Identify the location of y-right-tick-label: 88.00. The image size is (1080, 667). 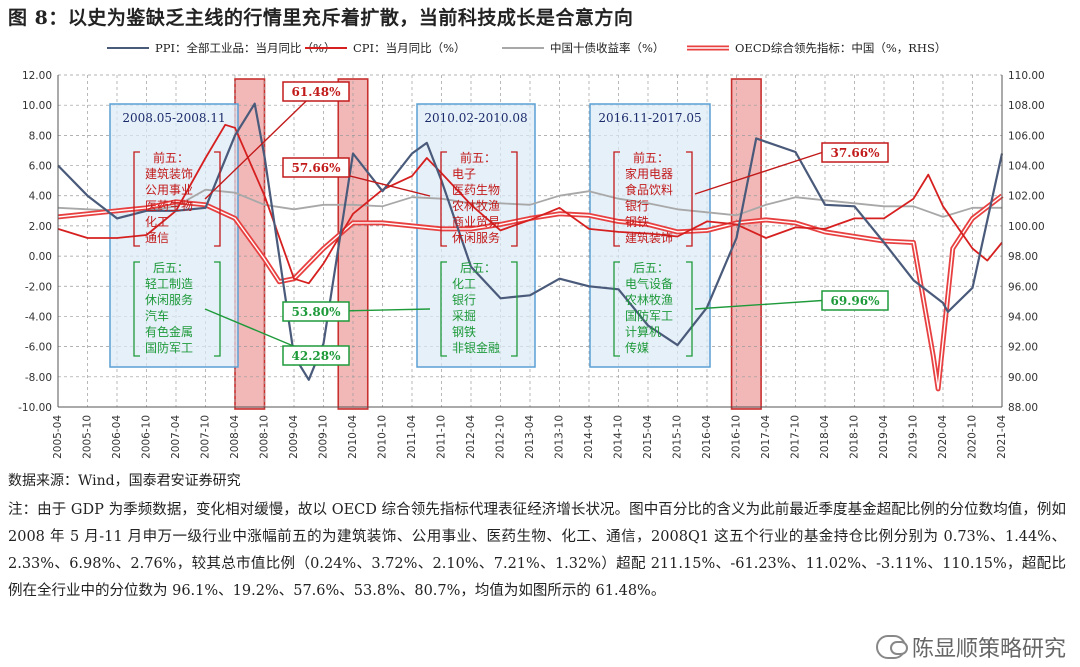
(1023, 408).